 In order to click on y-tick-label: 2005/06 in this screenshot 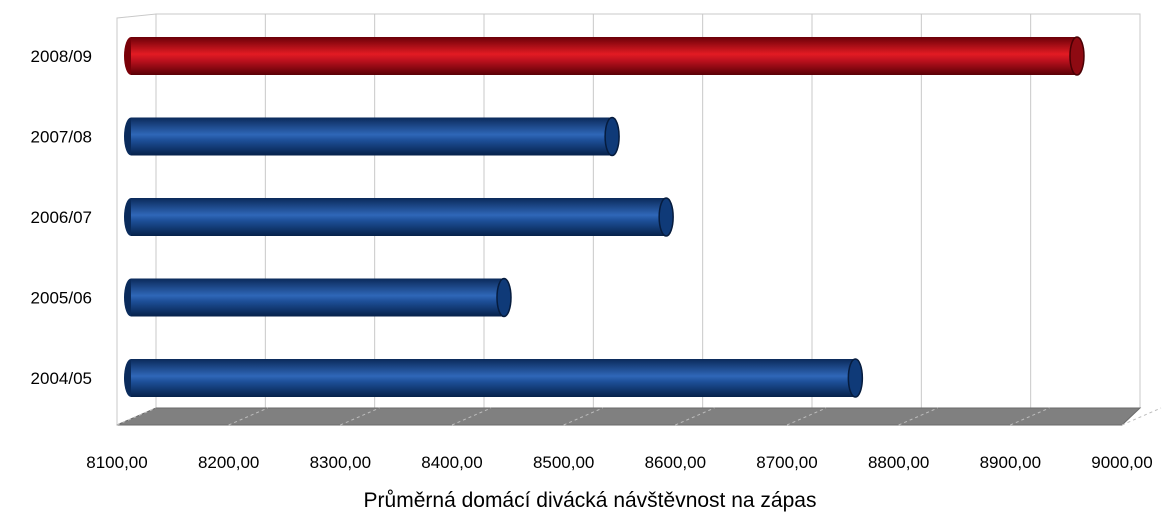, I will do `click(61, 298)`.